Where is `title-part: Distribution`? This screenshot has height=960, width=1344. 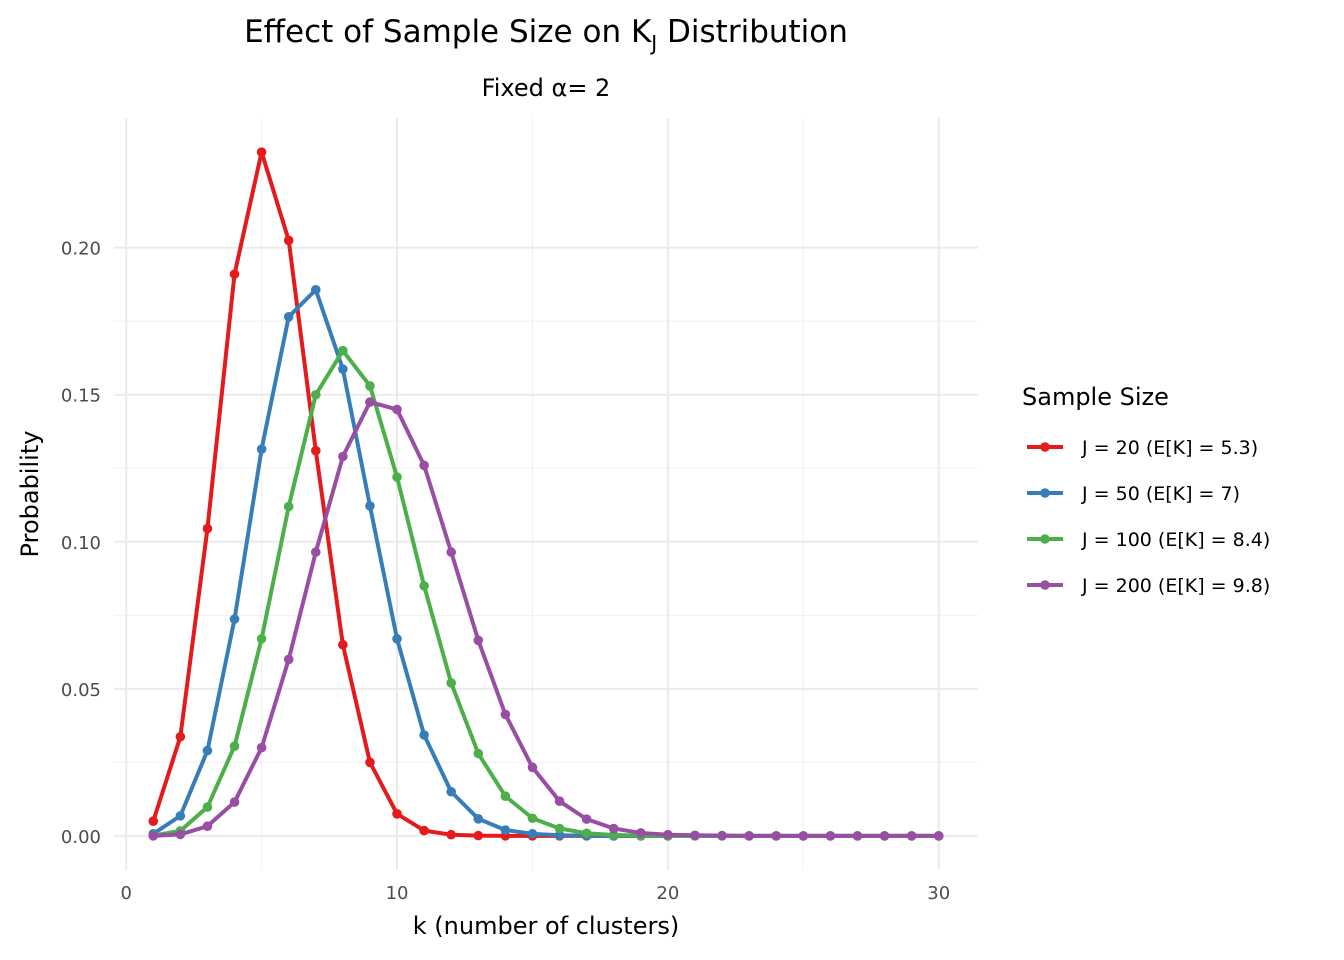 title-part: Distribution is located at coordinates (752, 32).